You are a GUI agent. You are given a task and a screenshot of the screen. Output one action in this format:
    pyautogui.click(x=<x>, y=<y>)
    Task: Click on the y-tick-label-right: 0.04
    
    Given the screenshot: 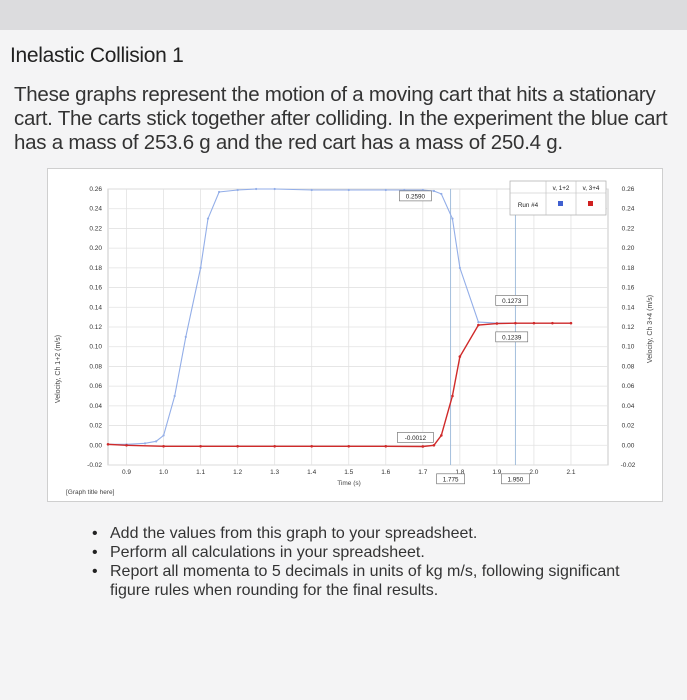 What is the action you would take?
    pyautogui.click(x=628, y=406)
    